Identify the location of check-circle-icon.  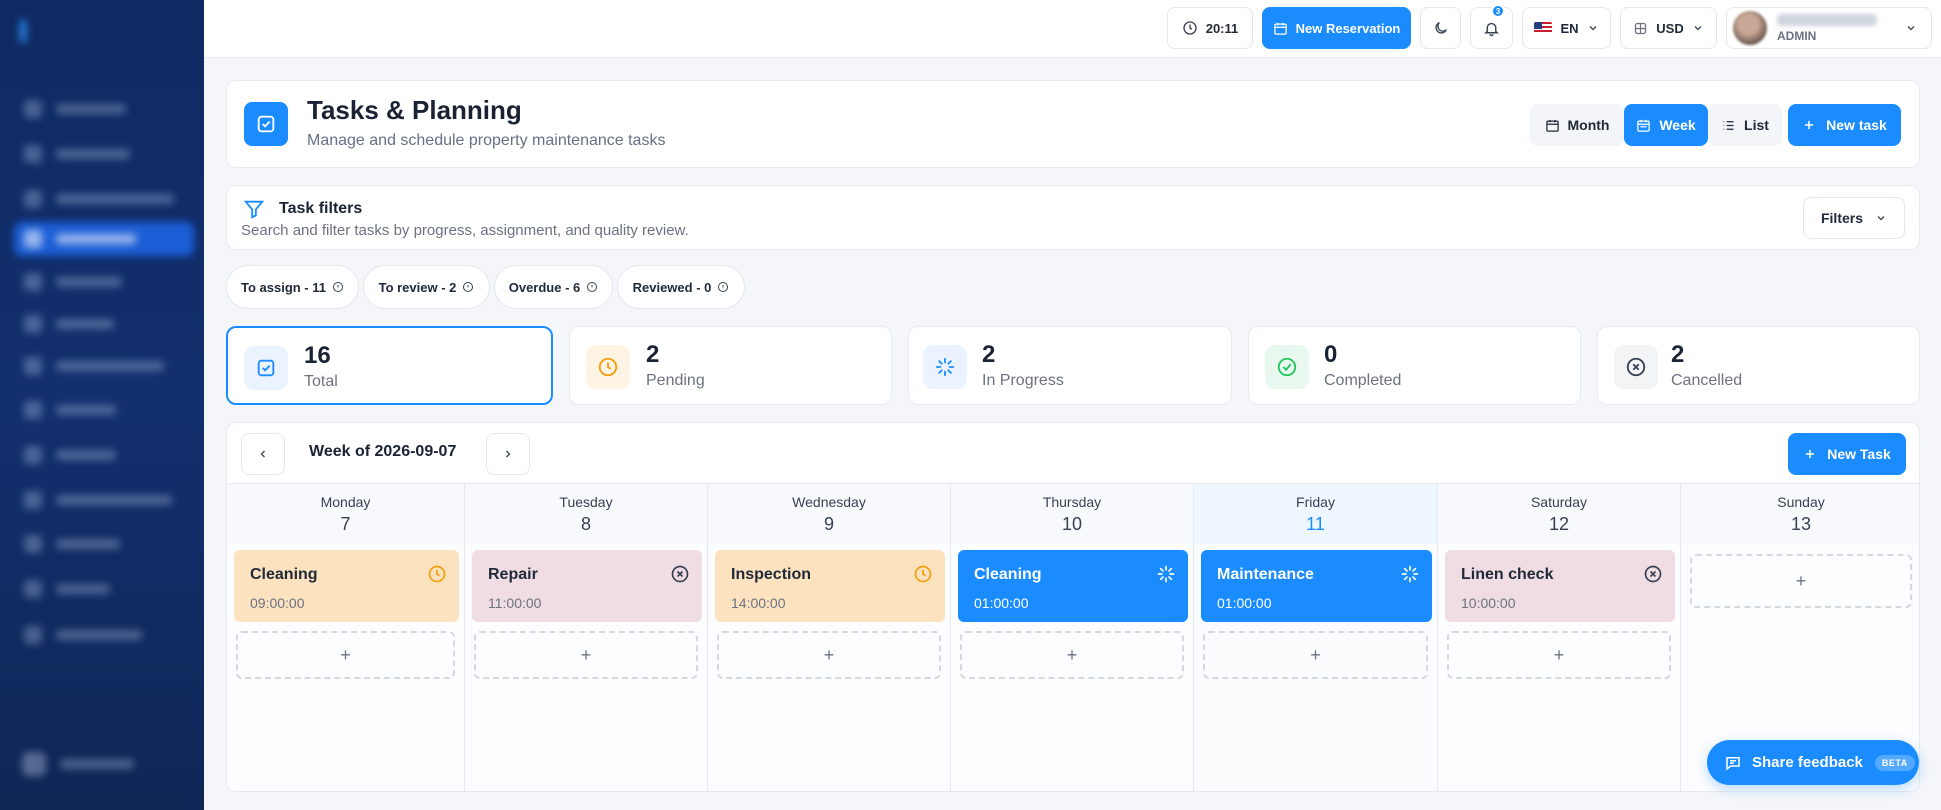
(1287, 367).